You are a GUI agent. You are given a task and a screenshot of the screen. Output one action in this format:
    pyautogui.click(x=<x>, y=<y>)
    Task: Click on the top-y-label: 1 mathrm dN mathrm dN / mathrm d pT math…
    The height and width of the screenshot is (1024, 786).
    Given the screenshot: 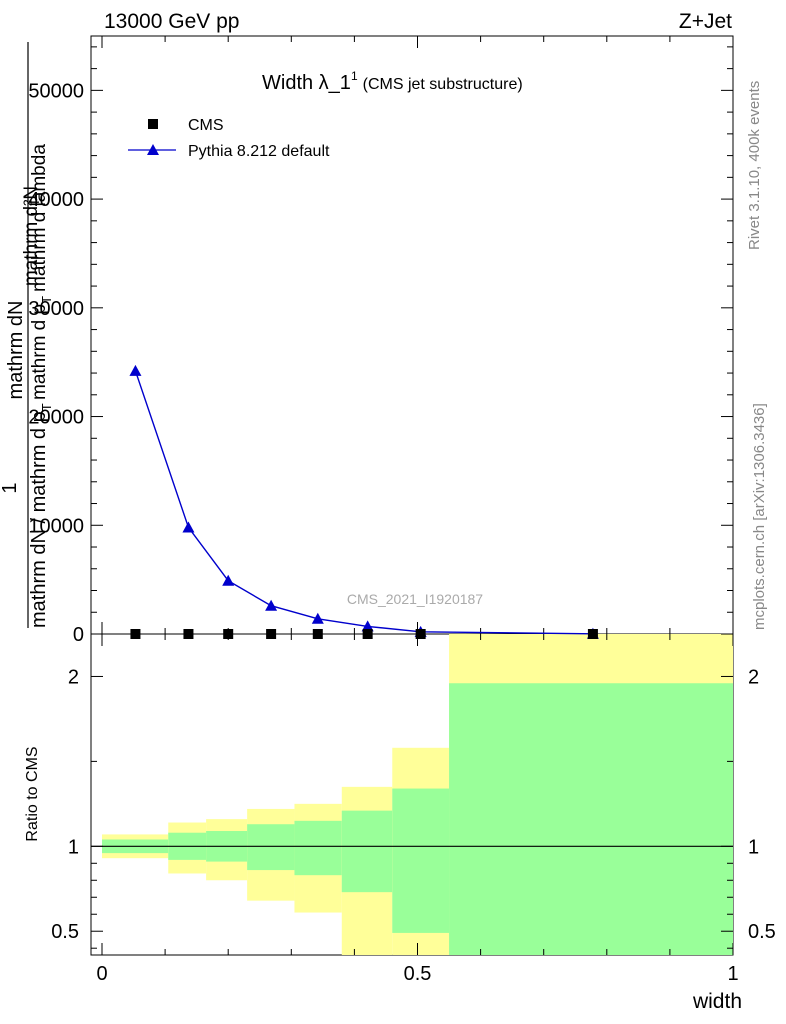 What is the action you would take?
    pyautogui.click(x=27, y=335)
    